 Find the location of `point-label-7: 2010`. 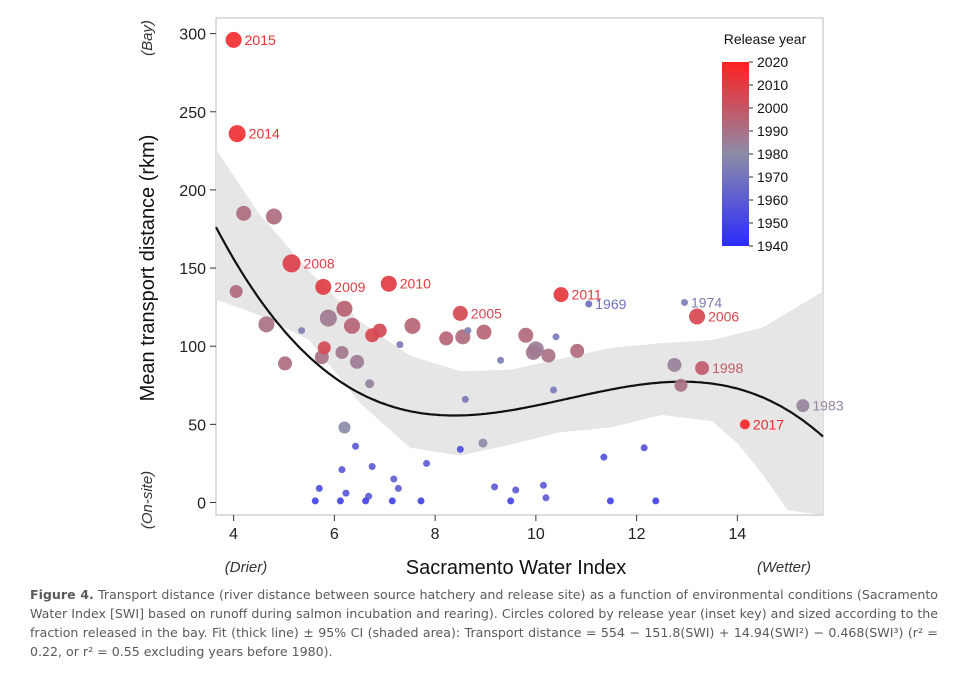

point-label-7: 2010 is located at coordinates (415, 284).